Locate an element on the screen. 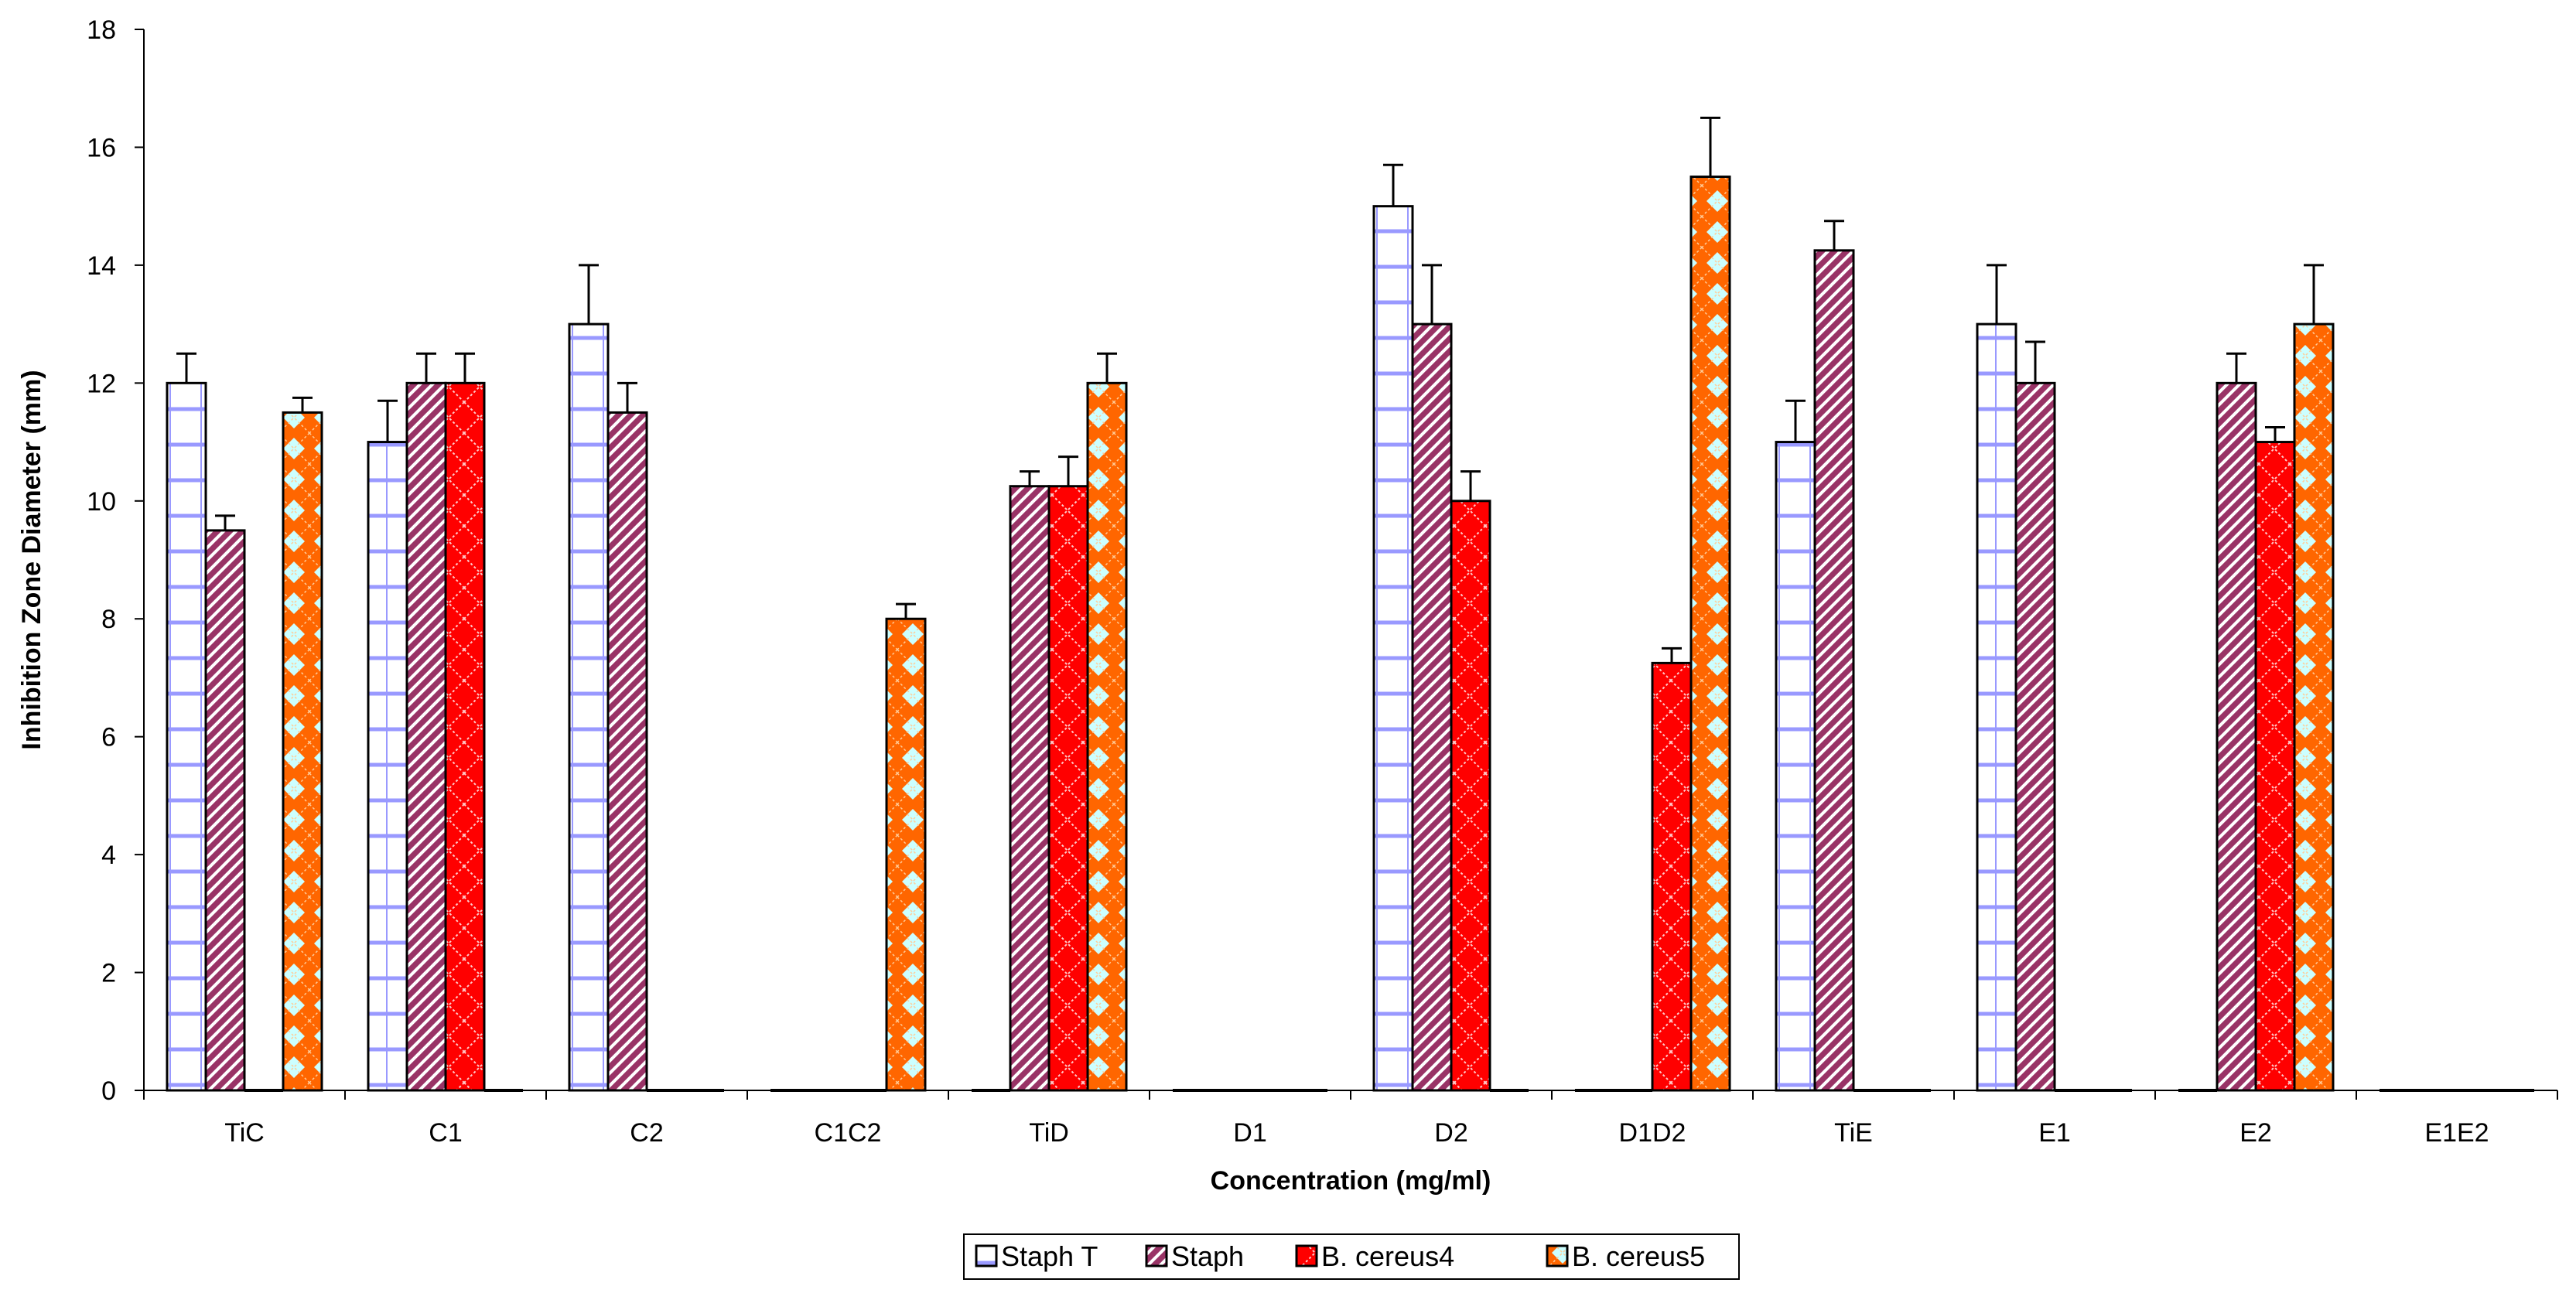 Image resolution: width=2576 pixels, height=1293 pixels. bar-staph-e1 is located at coordinates (2035, 736).